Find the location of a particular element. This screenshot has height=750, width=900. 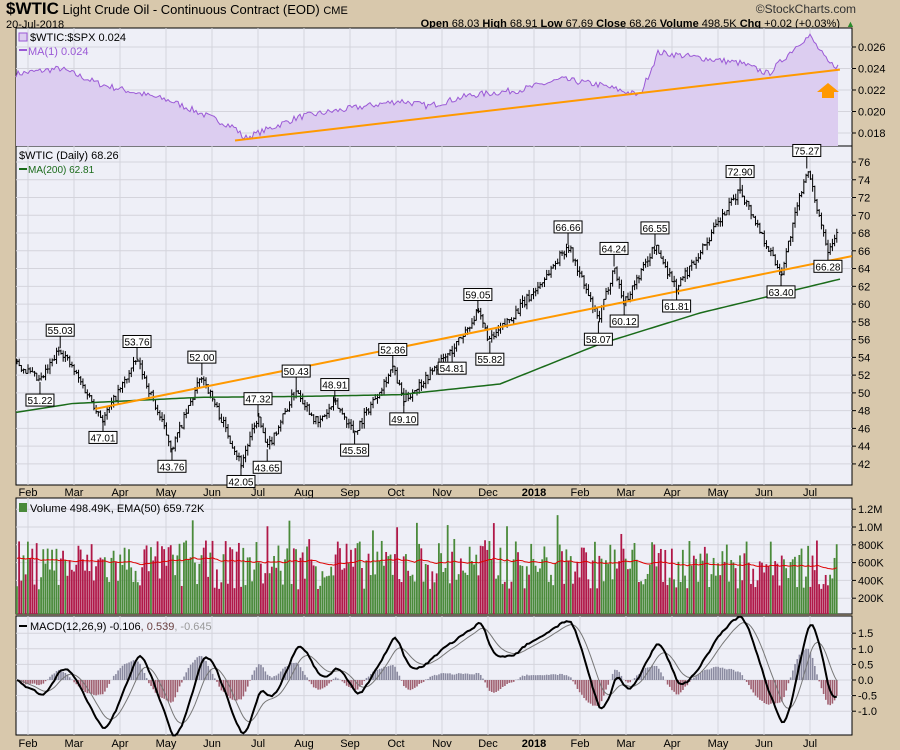

price-y-tick-label: 46 is located at coordinates (864, 429).